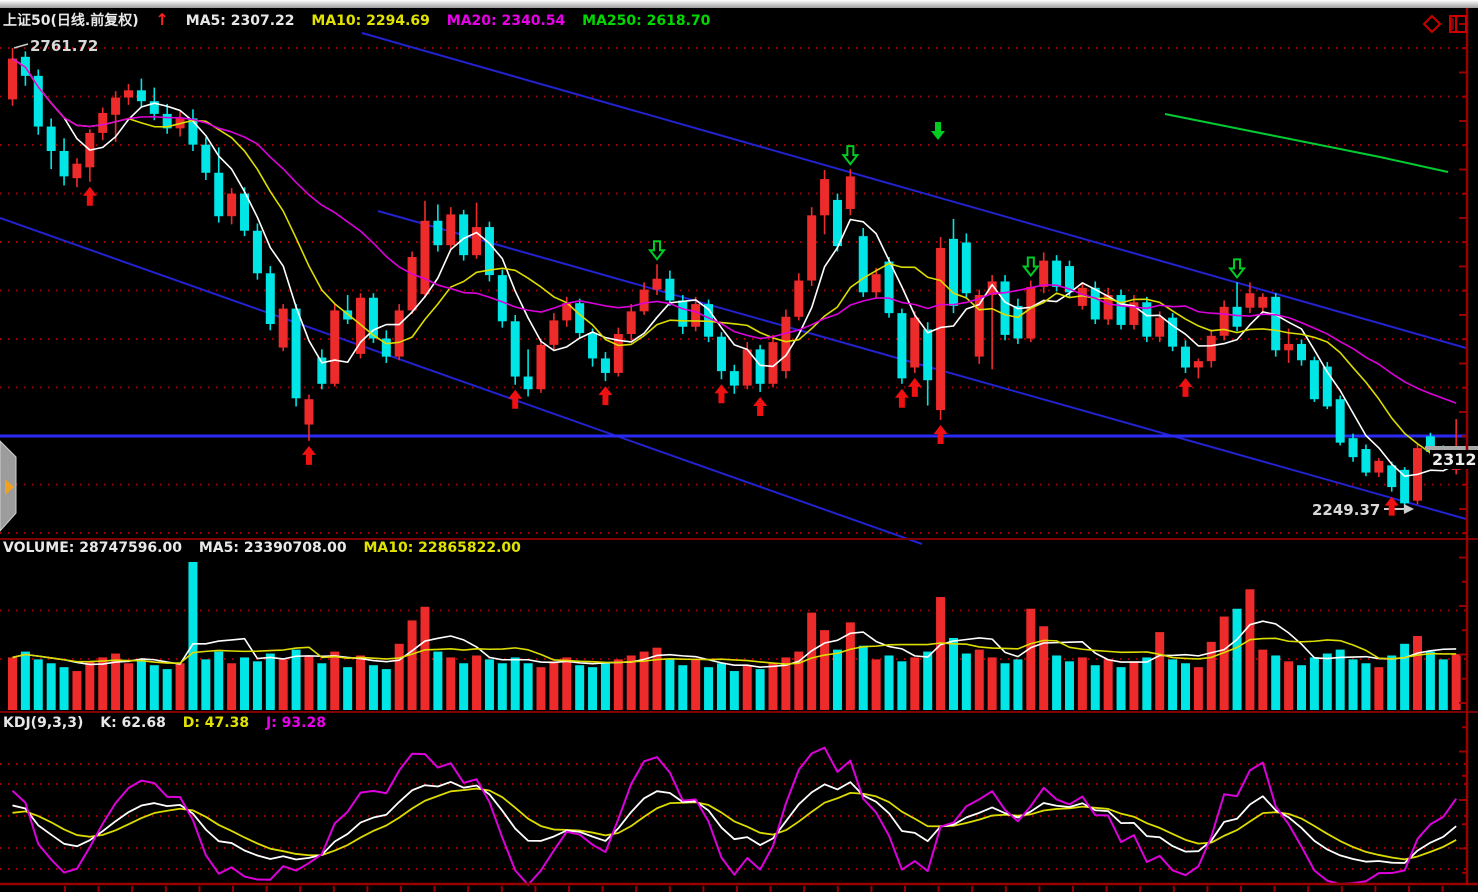  I want to click on kdj-label: KDJ(9,3,3), so click(43, 723).